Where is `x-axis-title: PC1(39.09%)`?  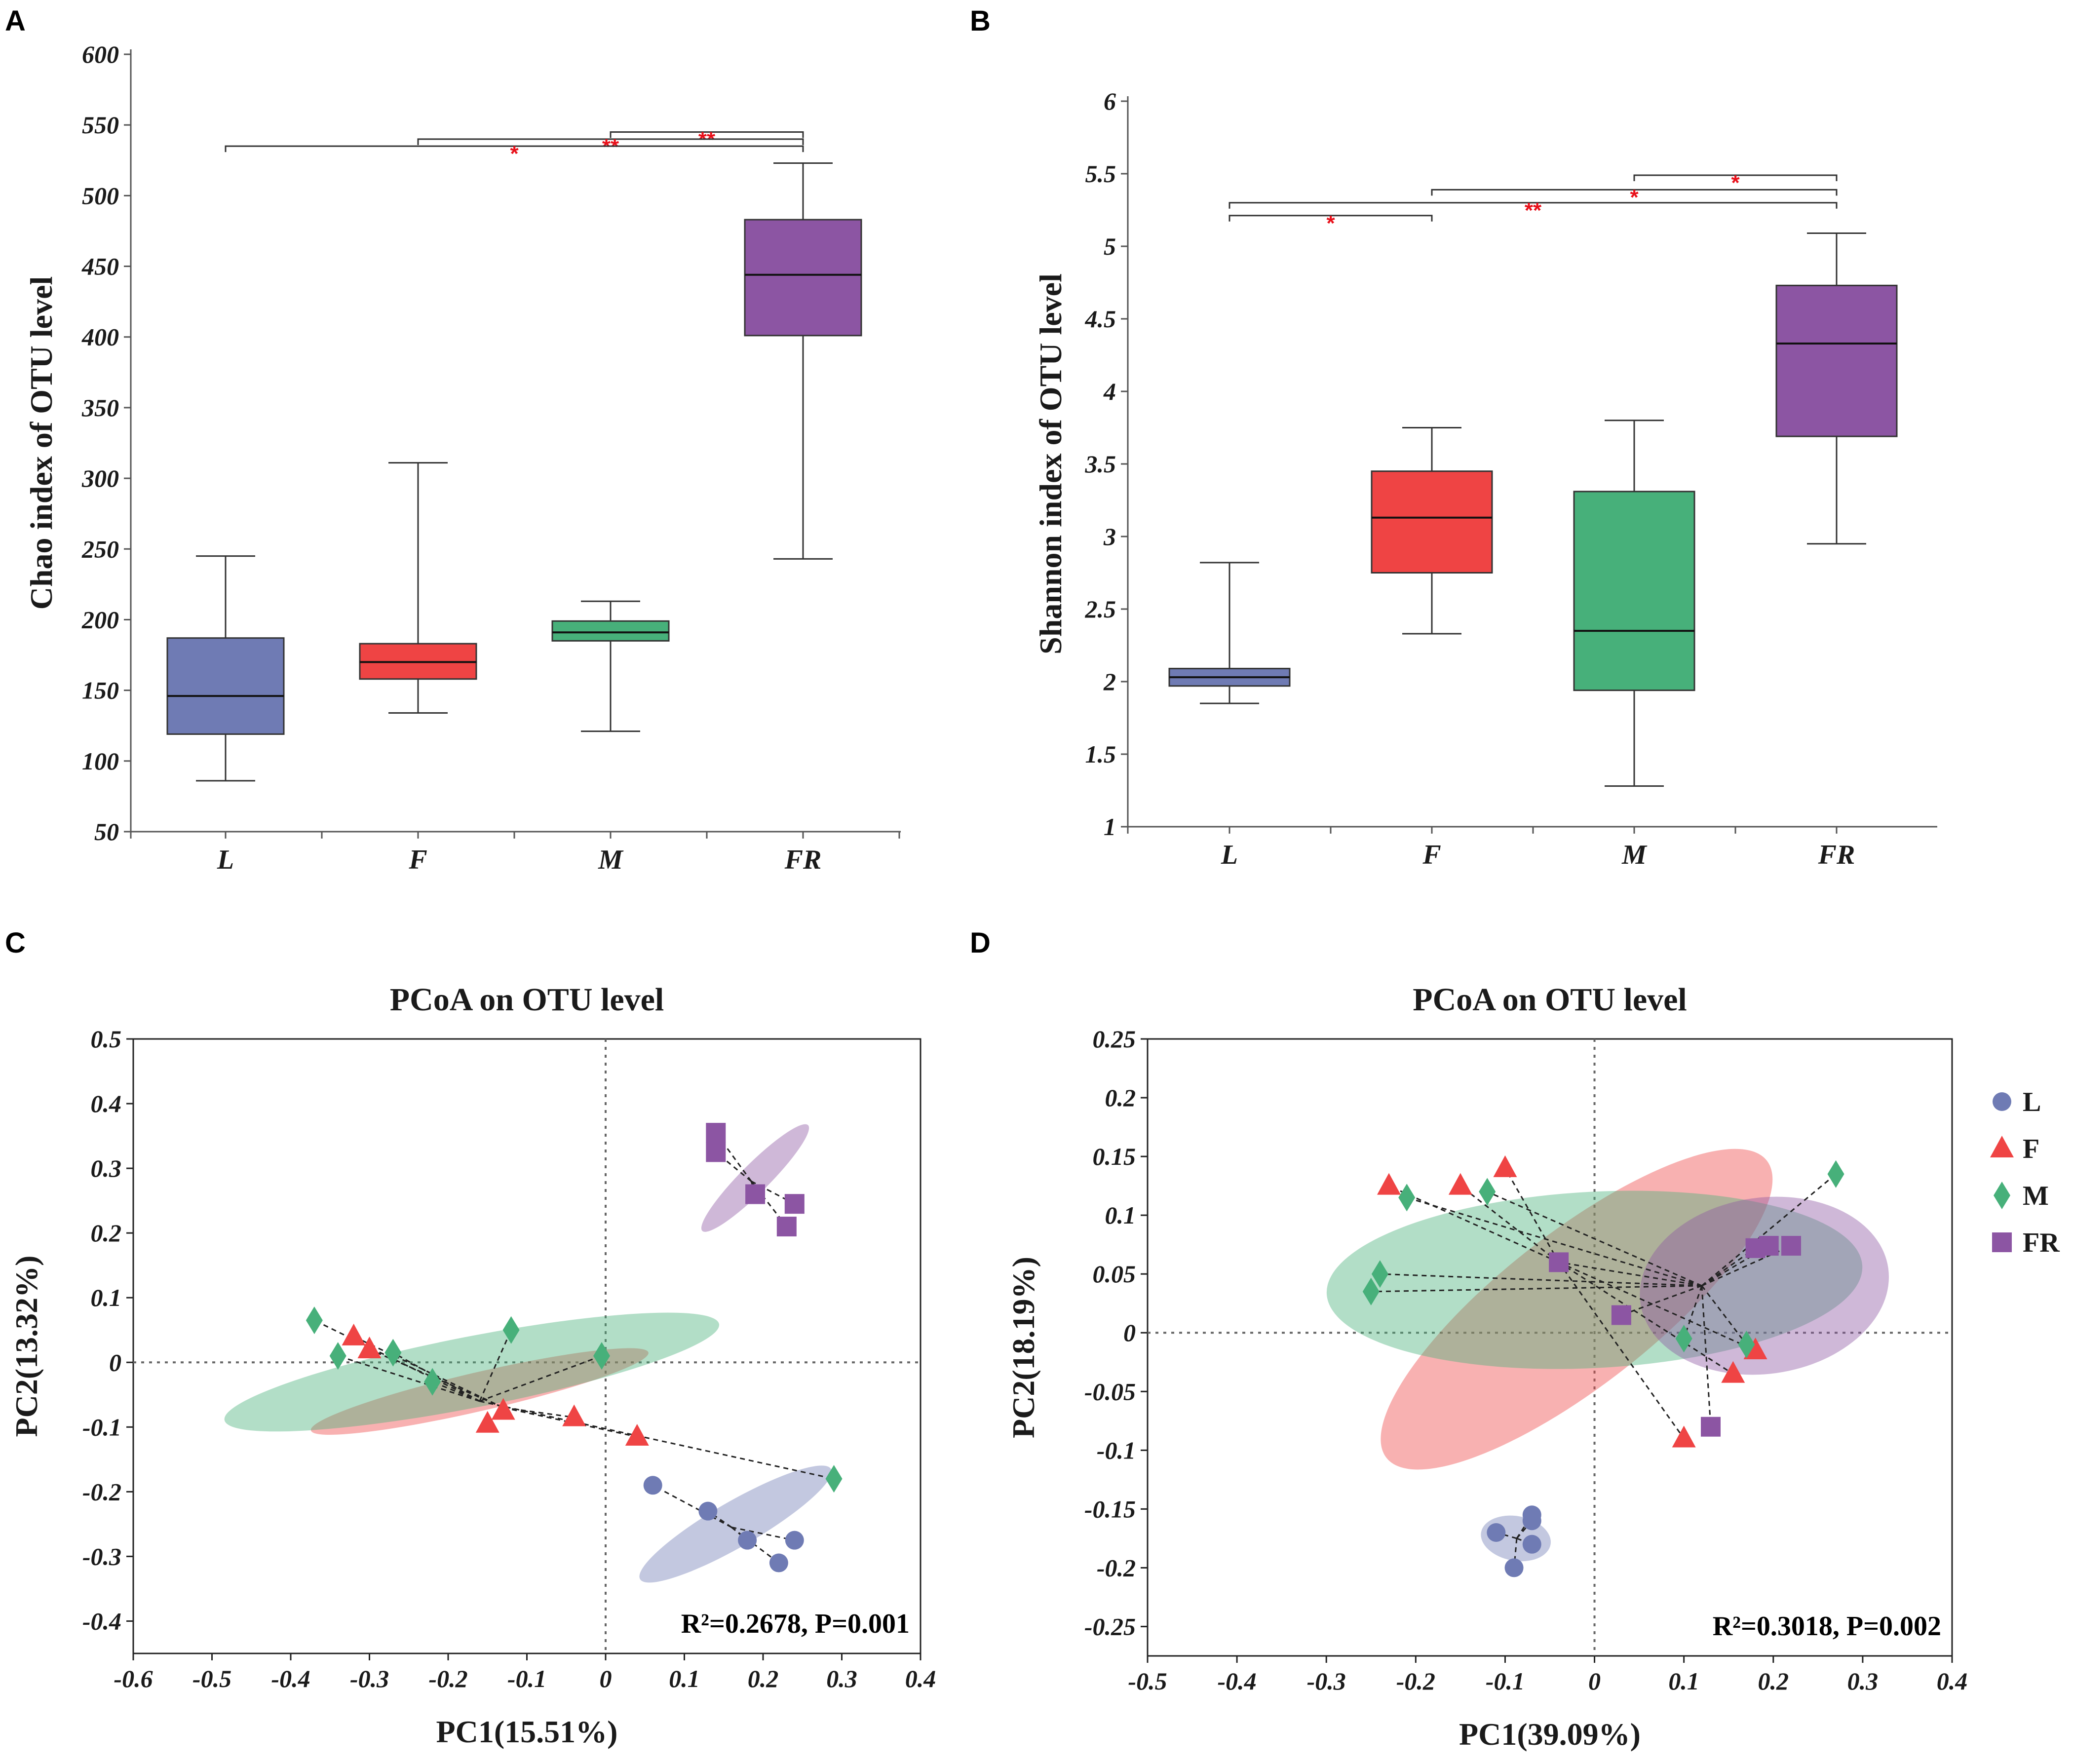 x-axis-title: PC1(39.09%) is located at coordinates (1550, 1734).